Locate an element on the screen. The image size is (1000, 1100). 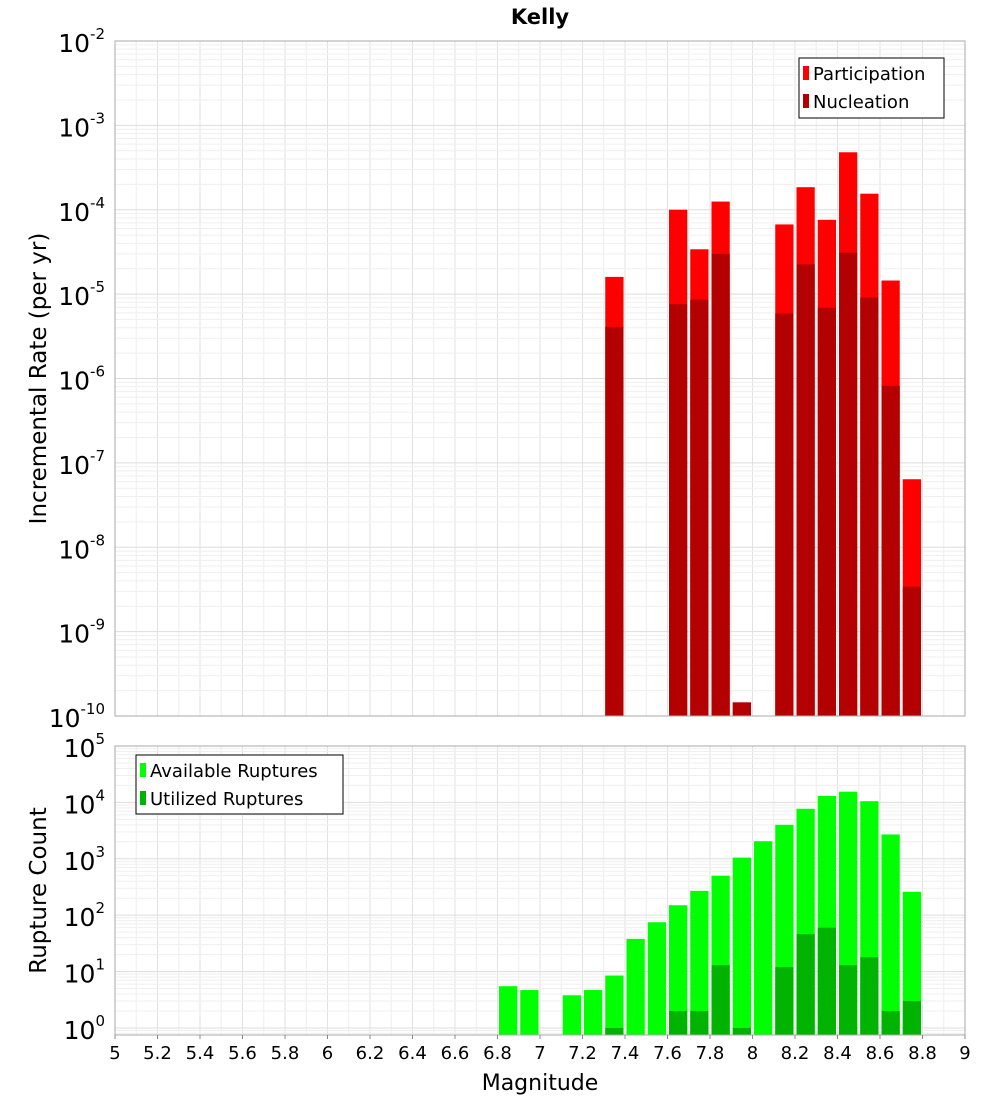
y-tick-label: 10⁻⁶ is located at coordinates (81, 379).